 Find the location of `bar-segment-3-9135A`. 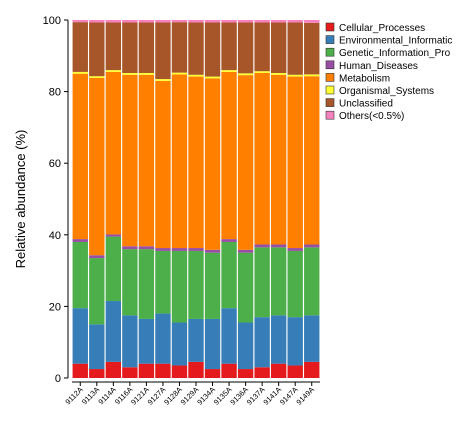

bar-segment-3-9135A is located at coordinates (229, 275).